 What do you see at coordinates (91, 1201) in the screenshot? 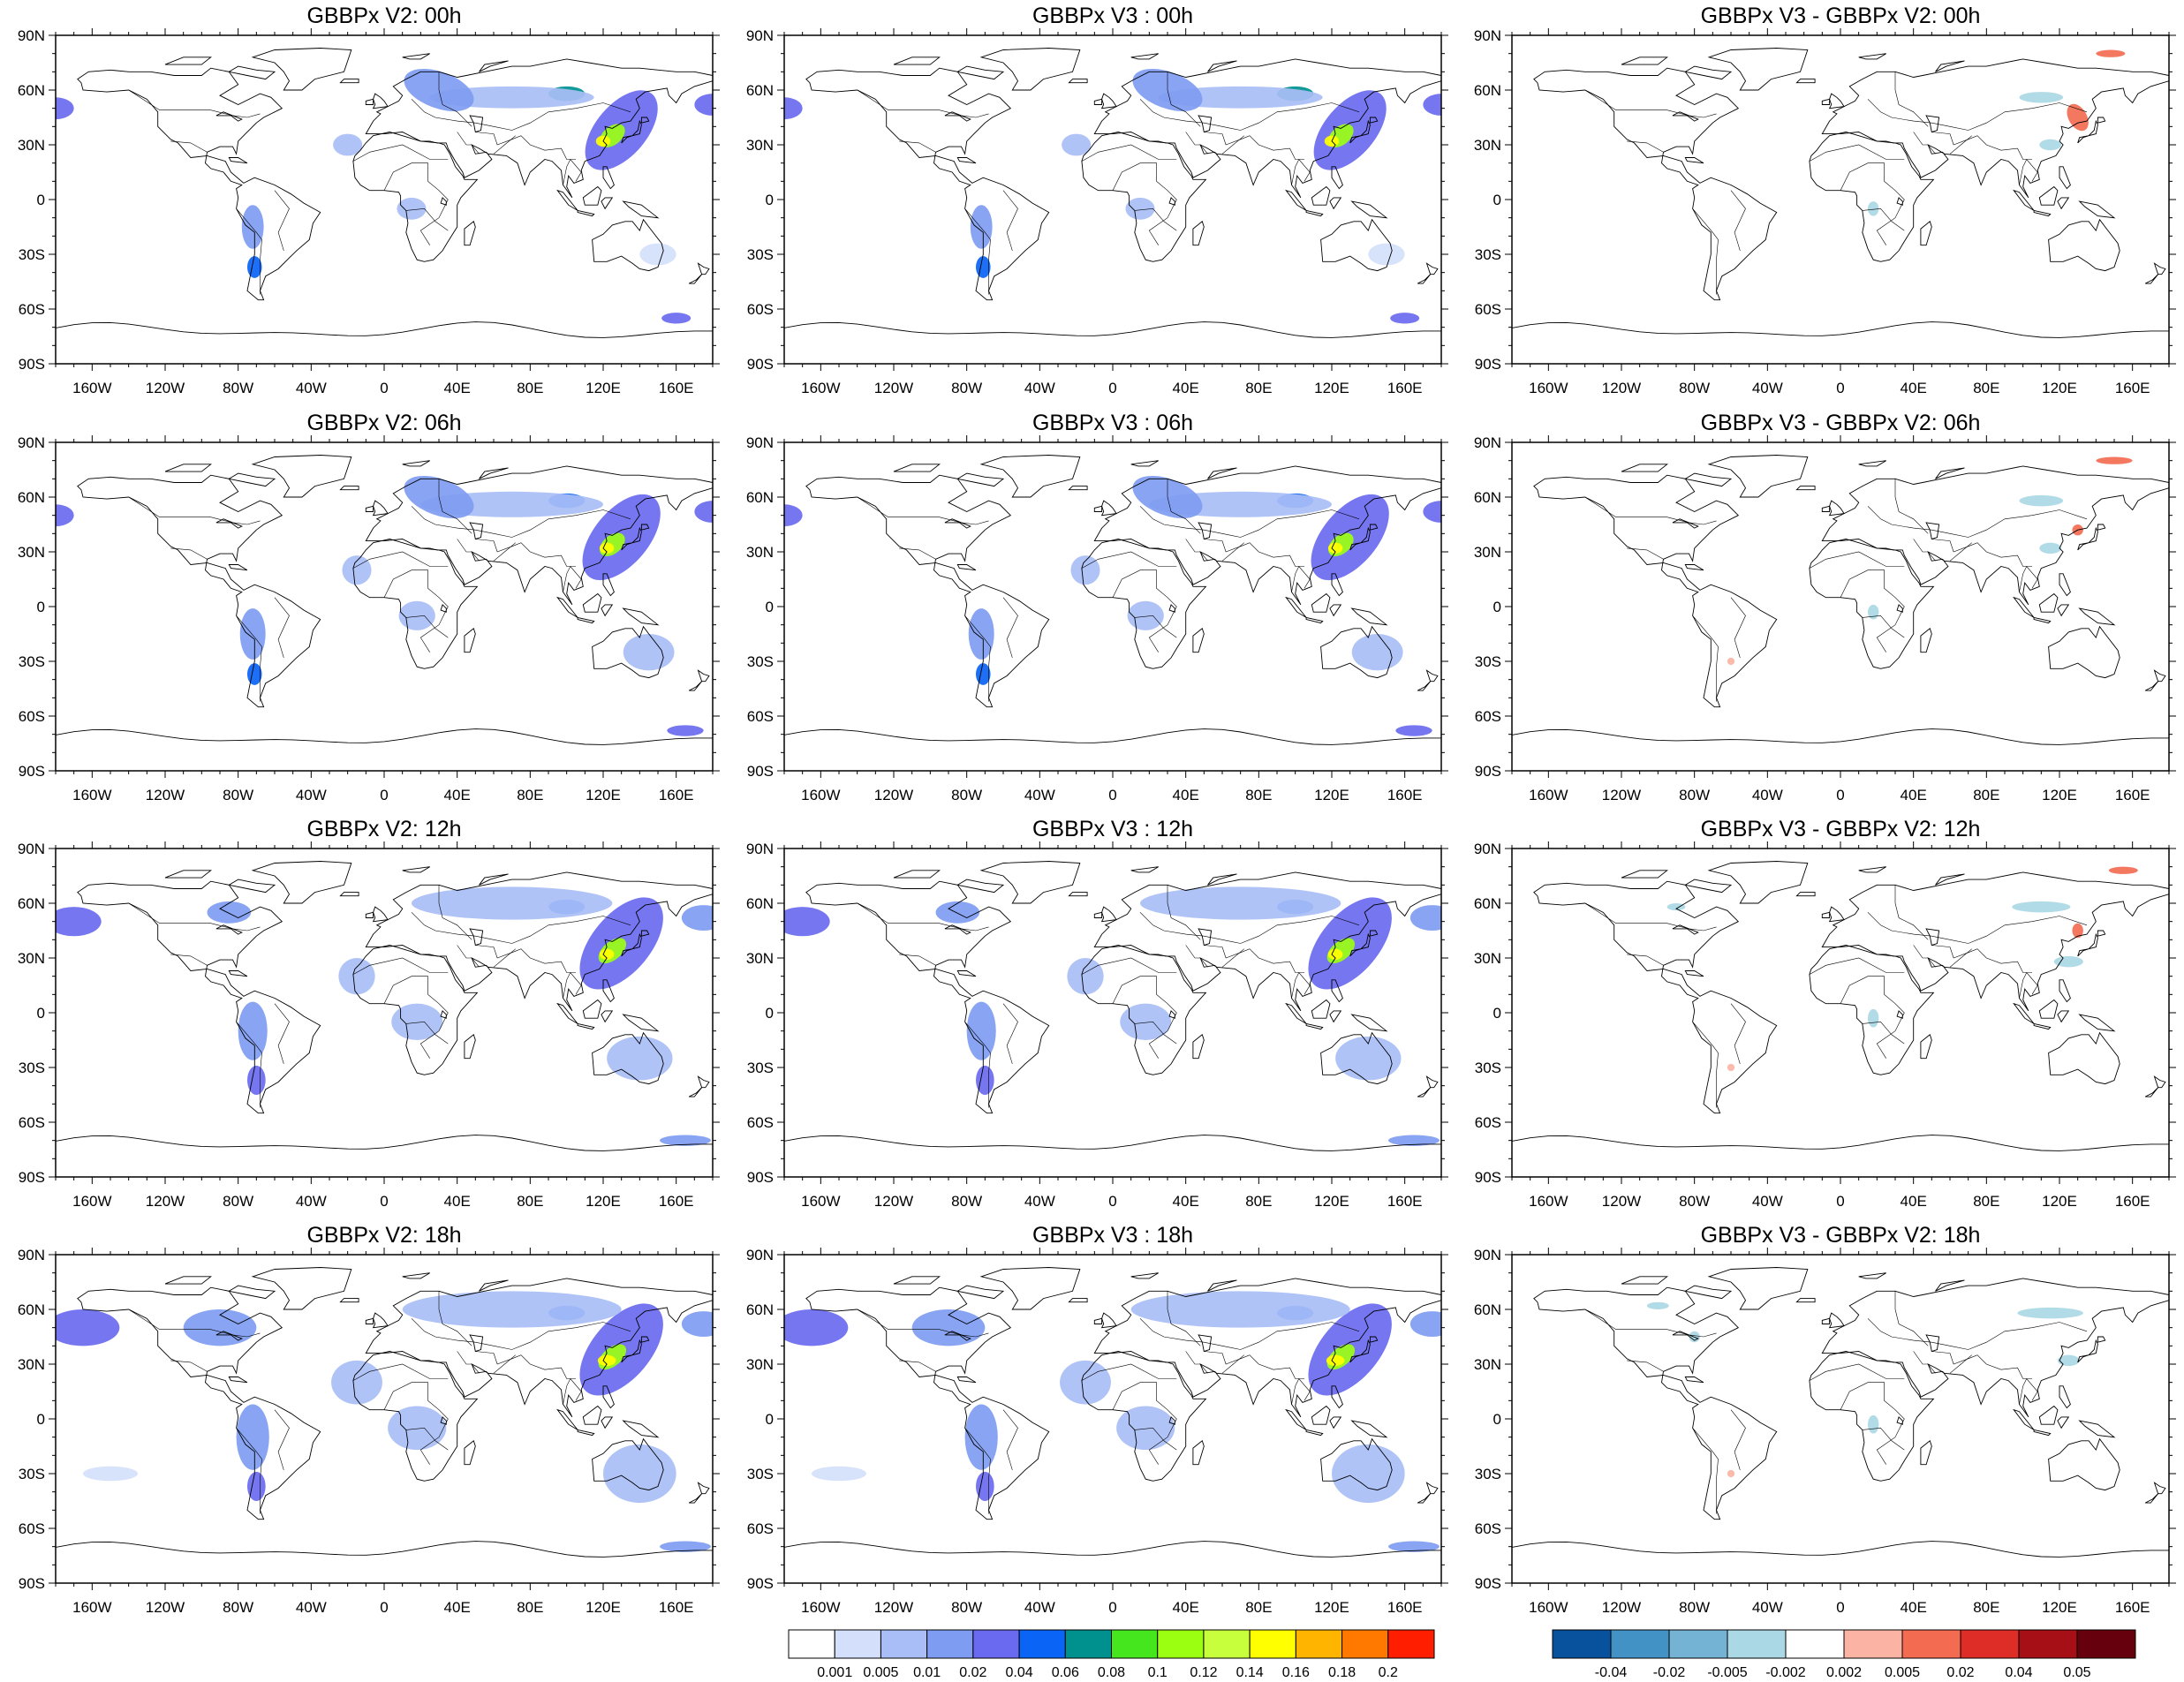
I see `lon-tick-label: 160W` at bounding box center [91, 1201].